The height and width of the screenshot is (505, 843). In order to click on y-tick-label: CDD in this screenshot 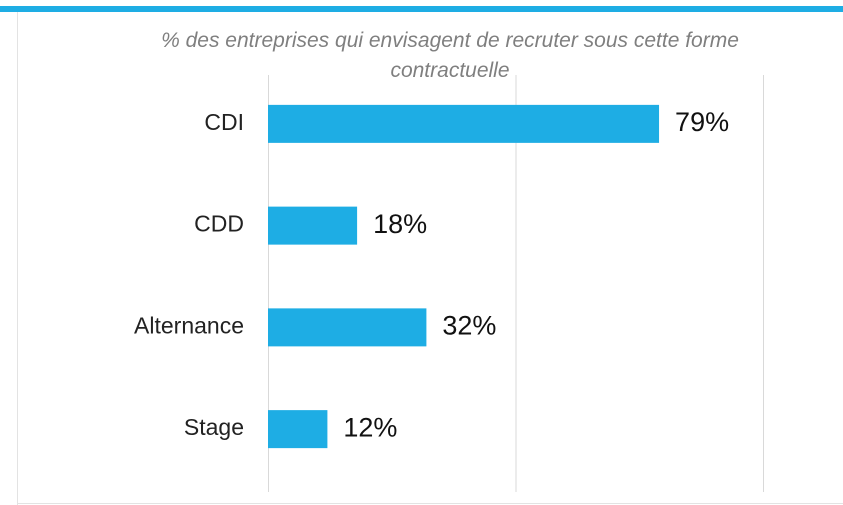, I will do `click(219, 224)`.